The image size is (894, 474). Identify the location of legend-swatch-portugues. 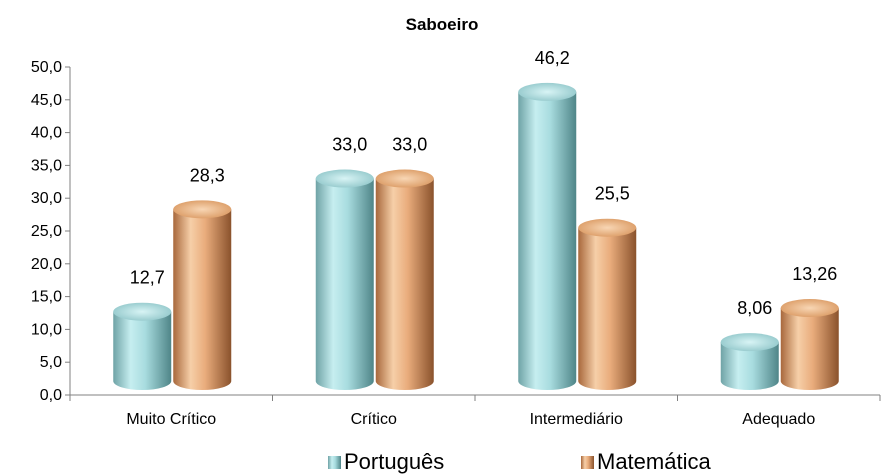
(334, 462).